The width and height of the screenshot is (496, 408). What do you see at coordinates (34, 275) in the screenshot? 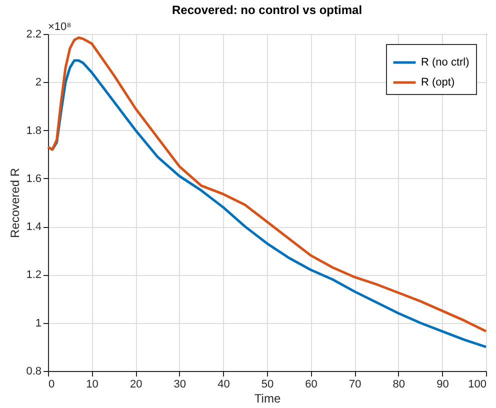
I see `y-tick-label: 1.2` at bounding box center [34, 275].